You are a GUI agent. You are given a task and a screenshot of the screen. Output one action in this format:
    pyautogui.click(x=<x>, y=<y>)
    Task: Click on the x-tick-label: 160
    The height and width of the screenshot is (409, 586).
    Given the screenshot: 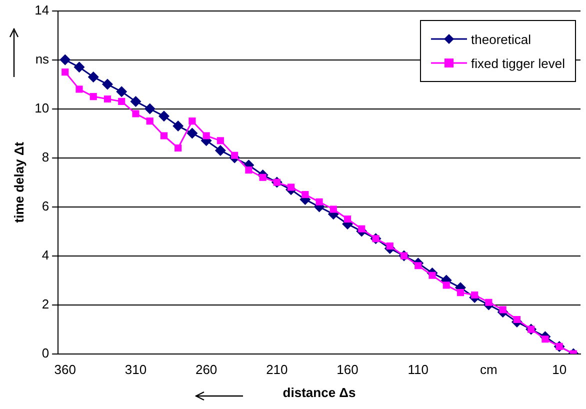 What is the action you would take?
    pyautogui.click(x=347, y=370)
    